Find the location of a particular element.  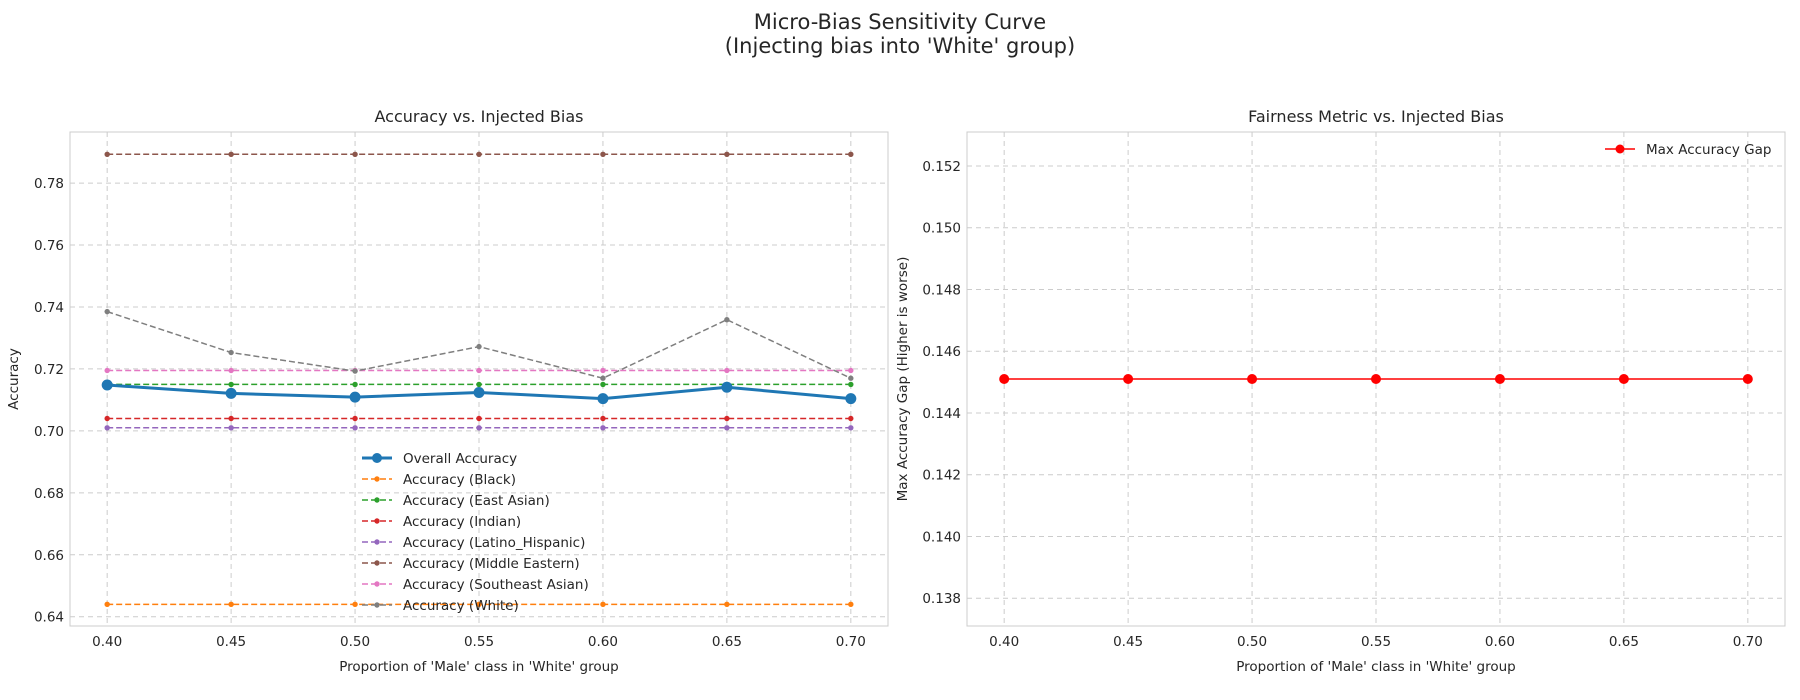

legend-item: Accuracy (East Asian) is located at coordinates (456, 501).